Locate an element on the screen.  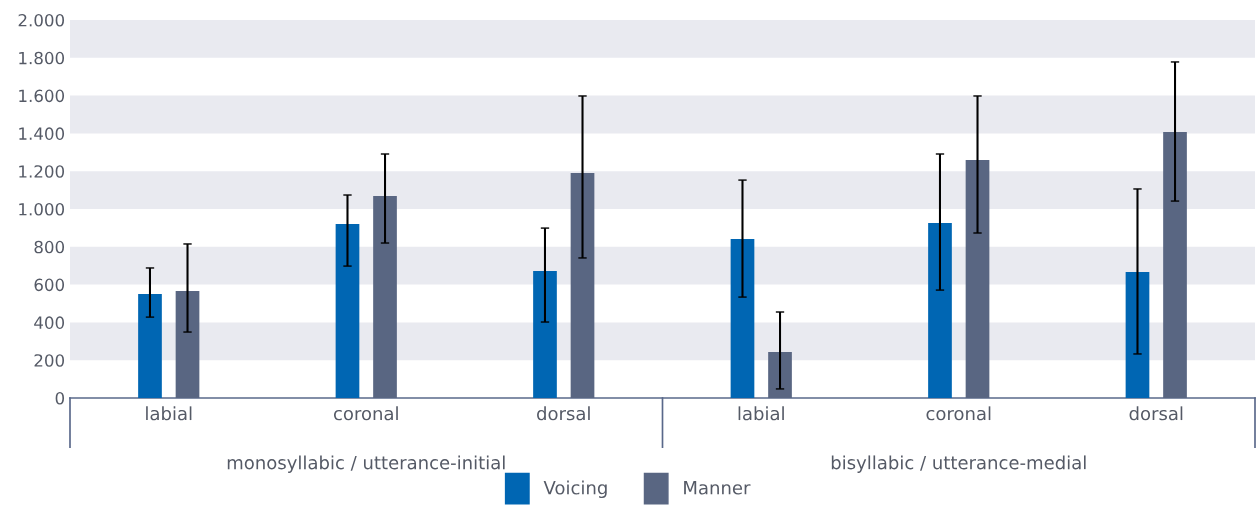
y-tick-label: 2.000 is located at coordinates (41, 20).